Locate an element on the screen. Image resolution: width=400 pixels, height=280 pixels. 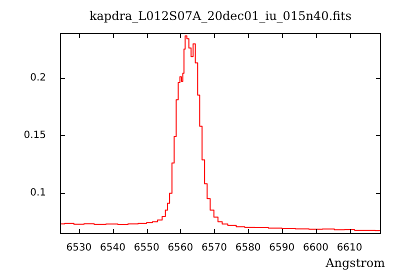
y-tick-label: 0.15 is located at coordinates (35, 135).